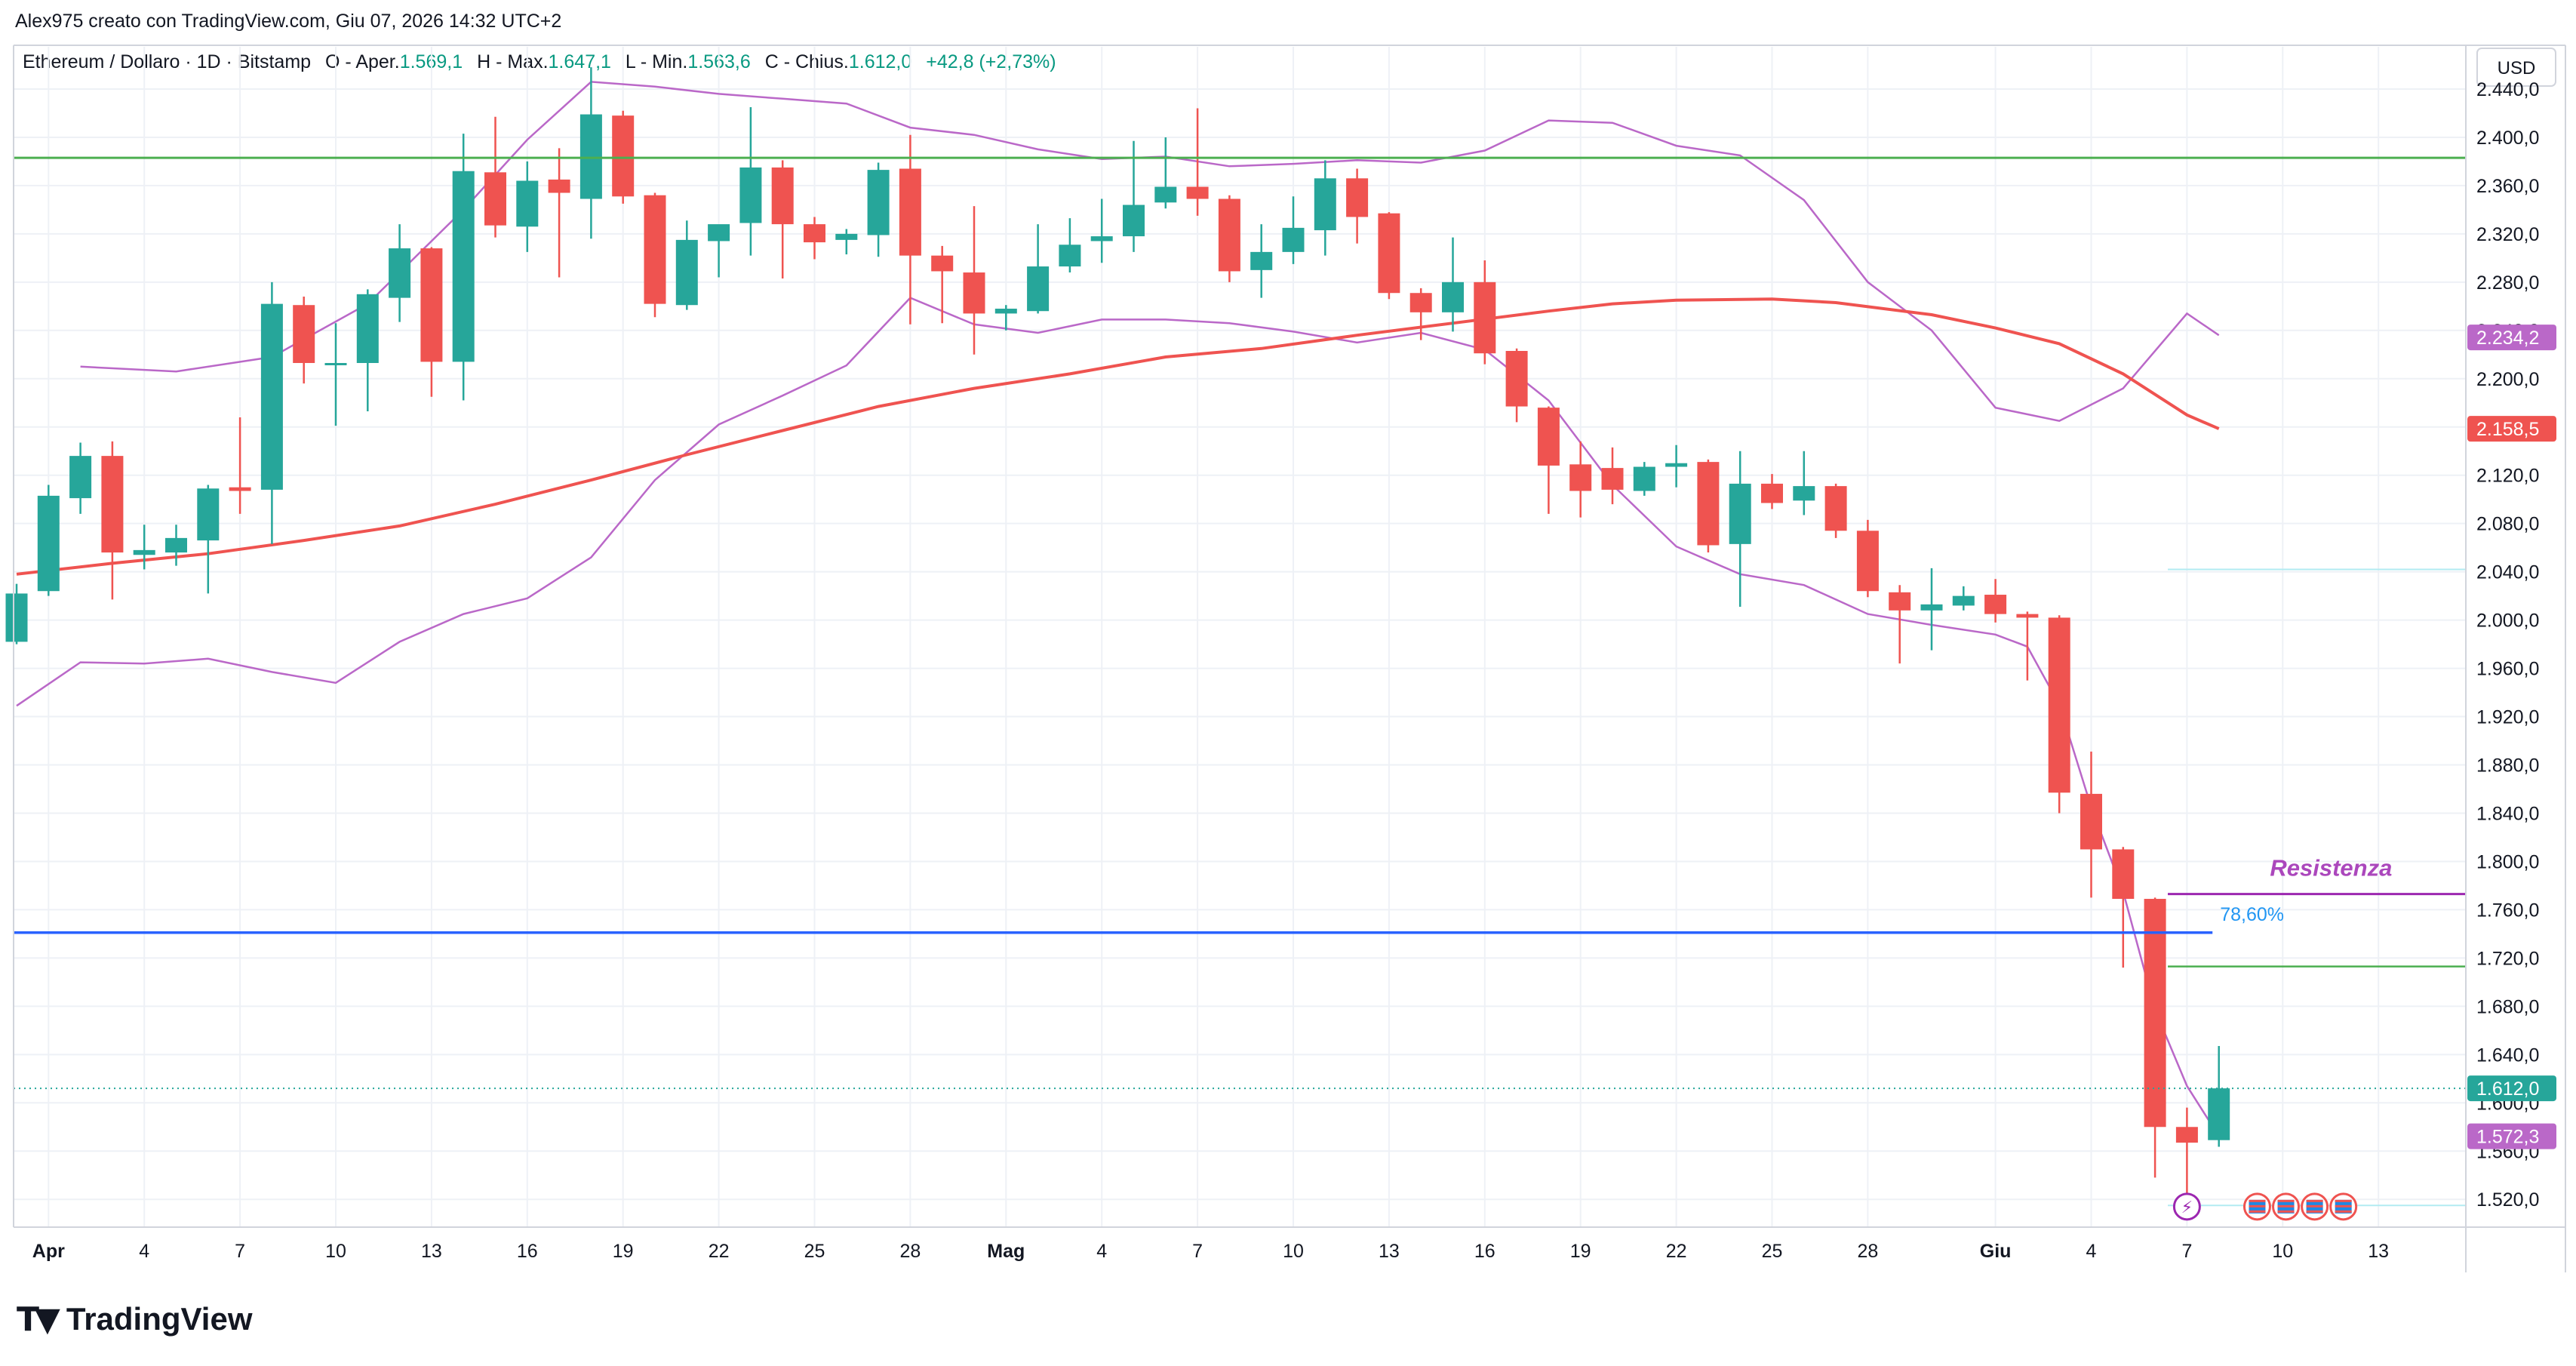 The height and width of the screenshot is (1366, 2576). Describe the element at coordinates (2507, 429) in the screenshot. I see `moving-average-price-text: 2.158,5` at that location.